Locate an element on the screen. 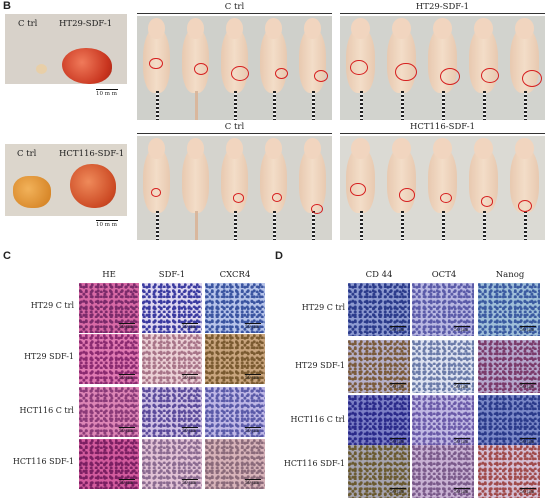  panel-d-col-nanog: Nanog is located at coordinates (510, 275).